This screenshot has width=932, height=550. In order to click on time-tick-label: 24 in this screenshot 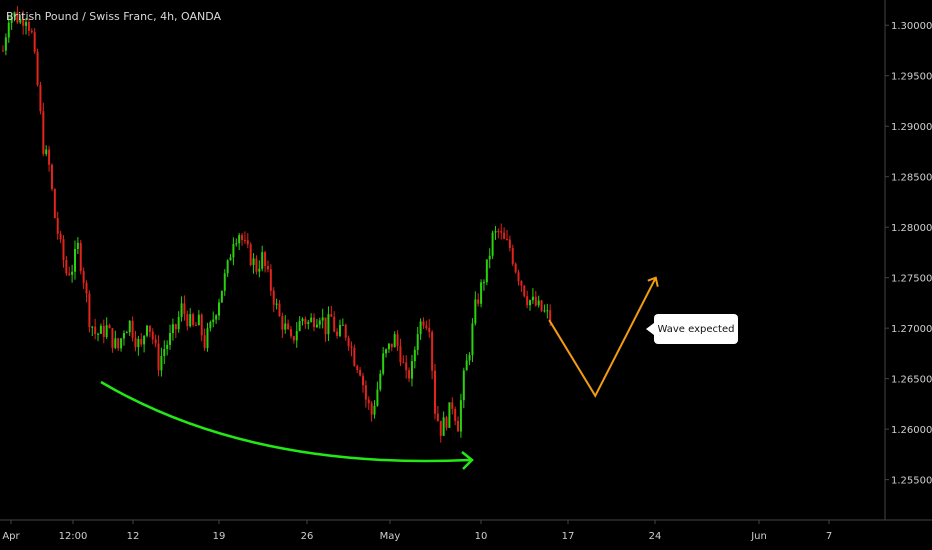, I will do `click(655, 536)`.